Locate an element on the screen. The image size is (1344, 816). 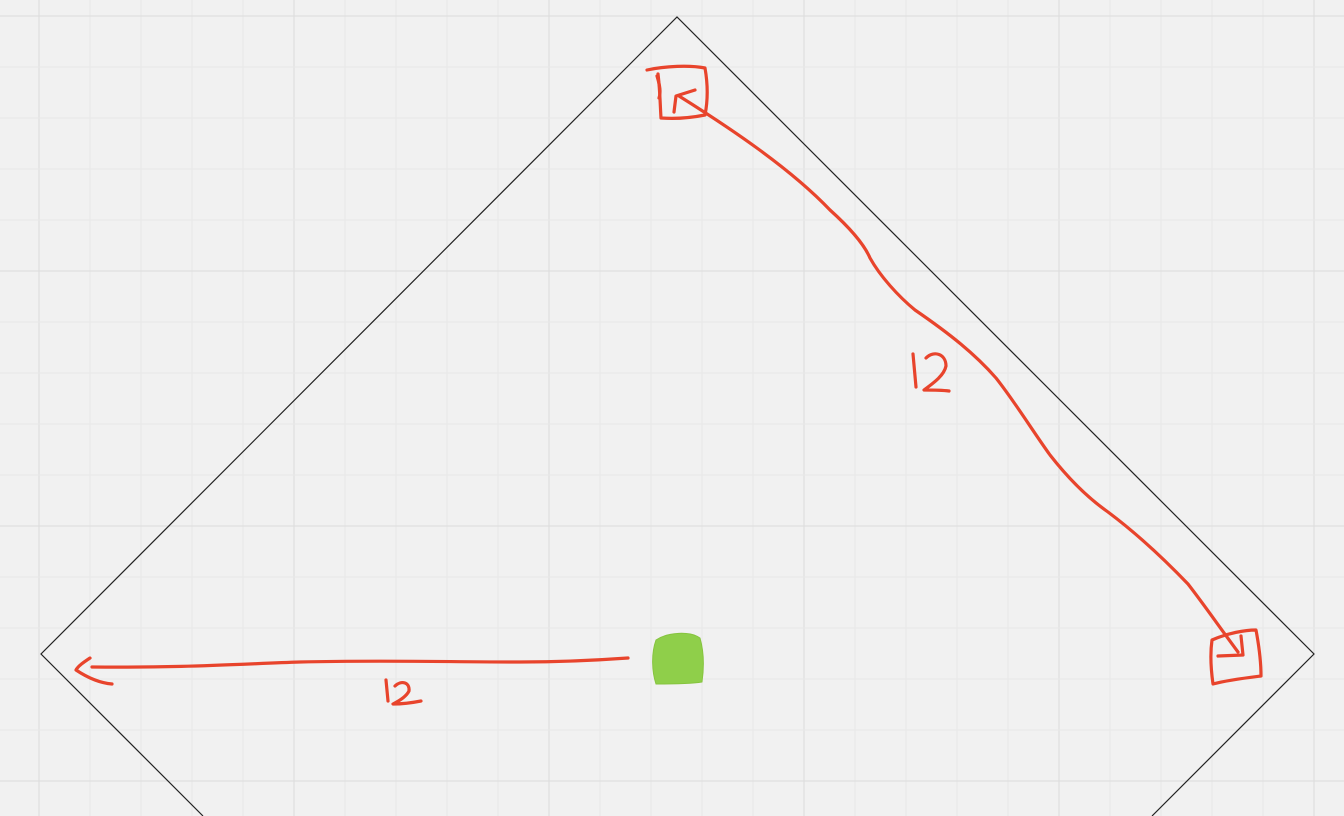
green-square-marker-icon is located at coordinates (678, 658).